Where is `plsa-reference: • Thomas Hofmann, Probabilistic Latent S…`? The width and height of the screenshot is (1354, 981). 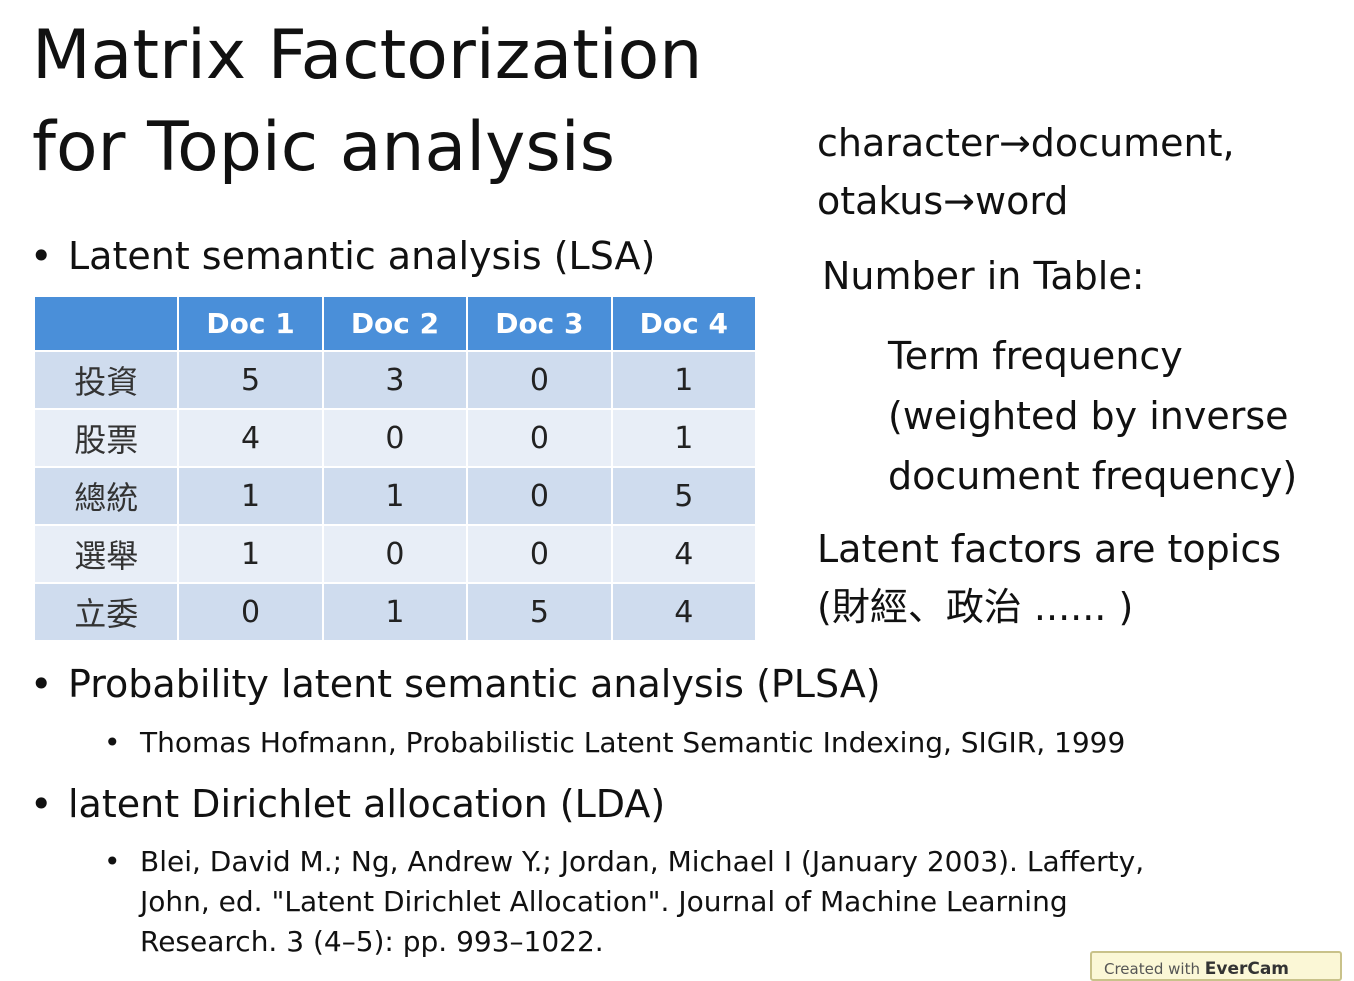
plsa-reference: • Thomas Hofmann, Probabilistic Latent S… is located at coordinates (614, 743).